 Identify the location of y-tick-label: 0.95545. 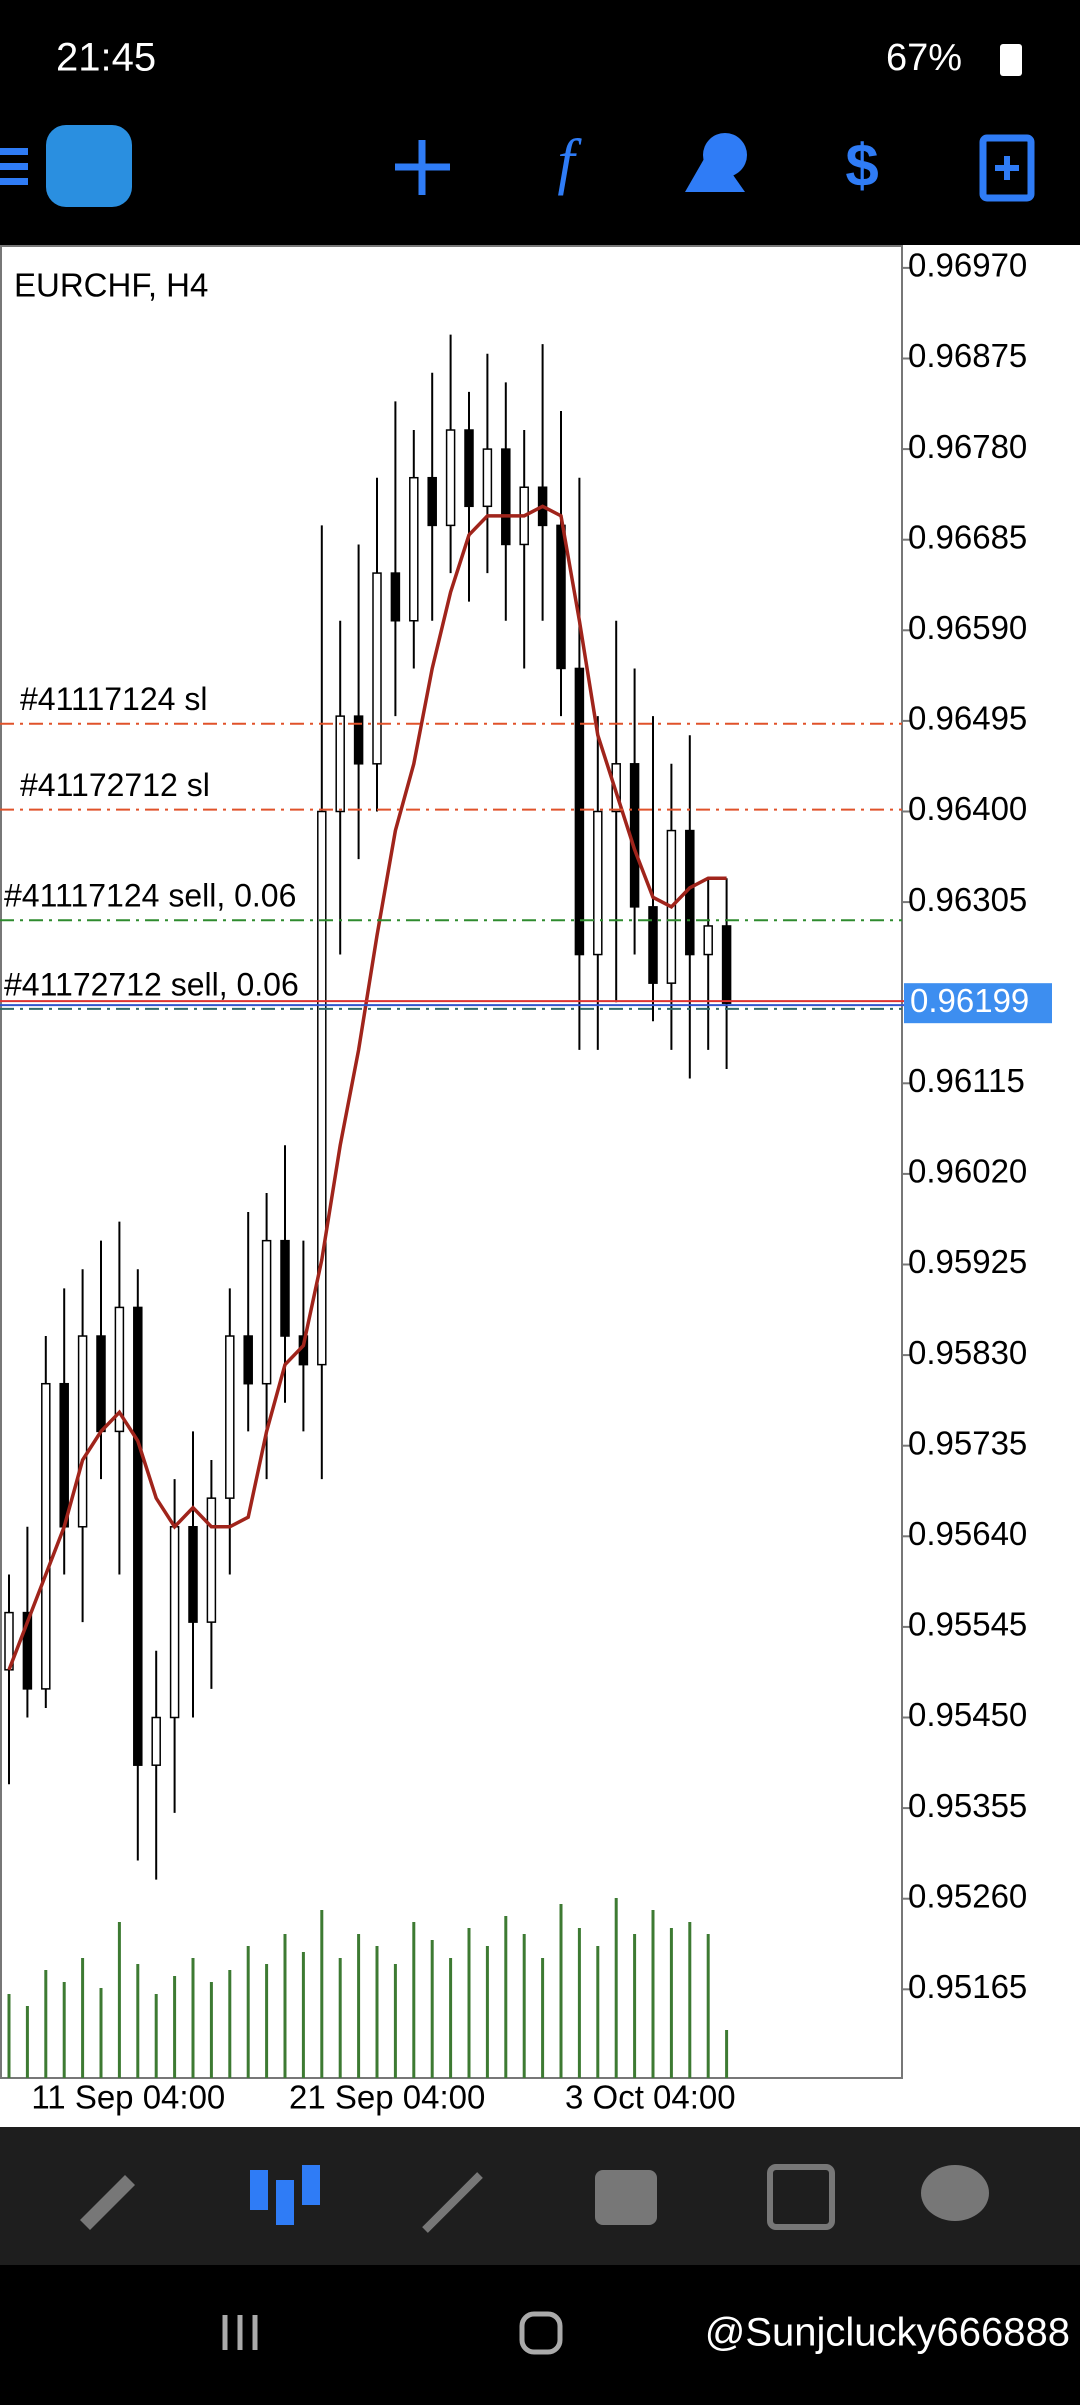
(967, 1624).